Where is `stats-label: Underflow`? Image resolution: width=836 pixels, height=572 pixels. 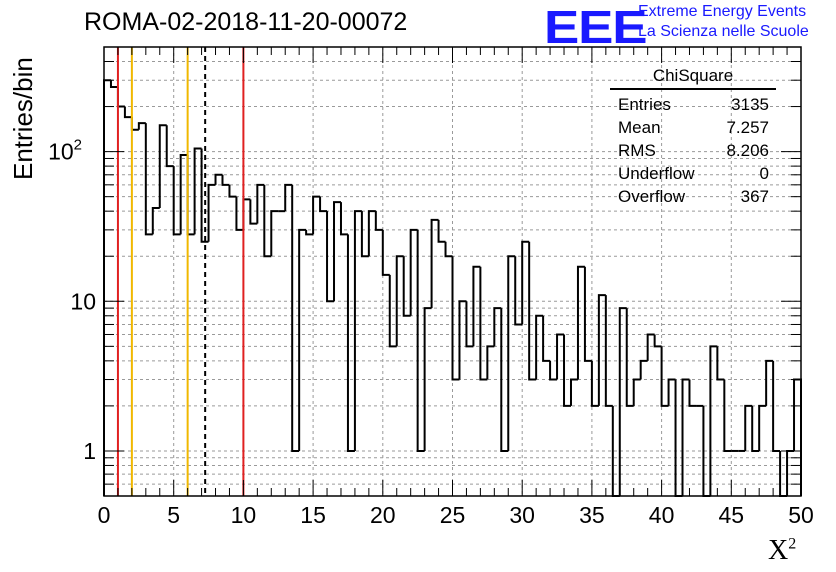 stats-label: Underflow is located at coordinates (656, 173).